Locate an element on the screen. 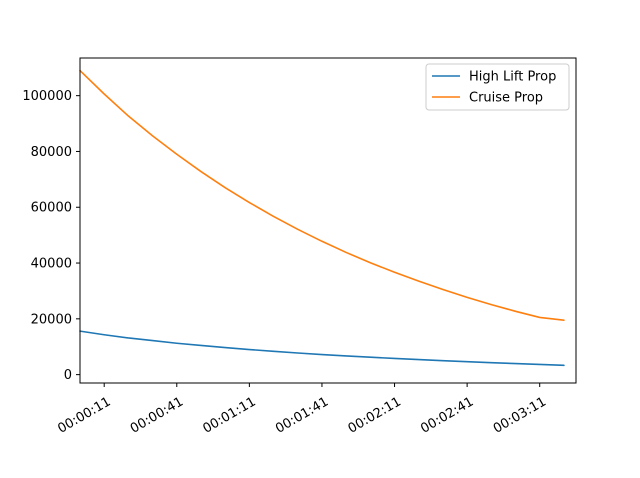 The width and height of the screenshot is (640, 478). x-tick-label: 00:02:11 is located at coordinates (375, 415).